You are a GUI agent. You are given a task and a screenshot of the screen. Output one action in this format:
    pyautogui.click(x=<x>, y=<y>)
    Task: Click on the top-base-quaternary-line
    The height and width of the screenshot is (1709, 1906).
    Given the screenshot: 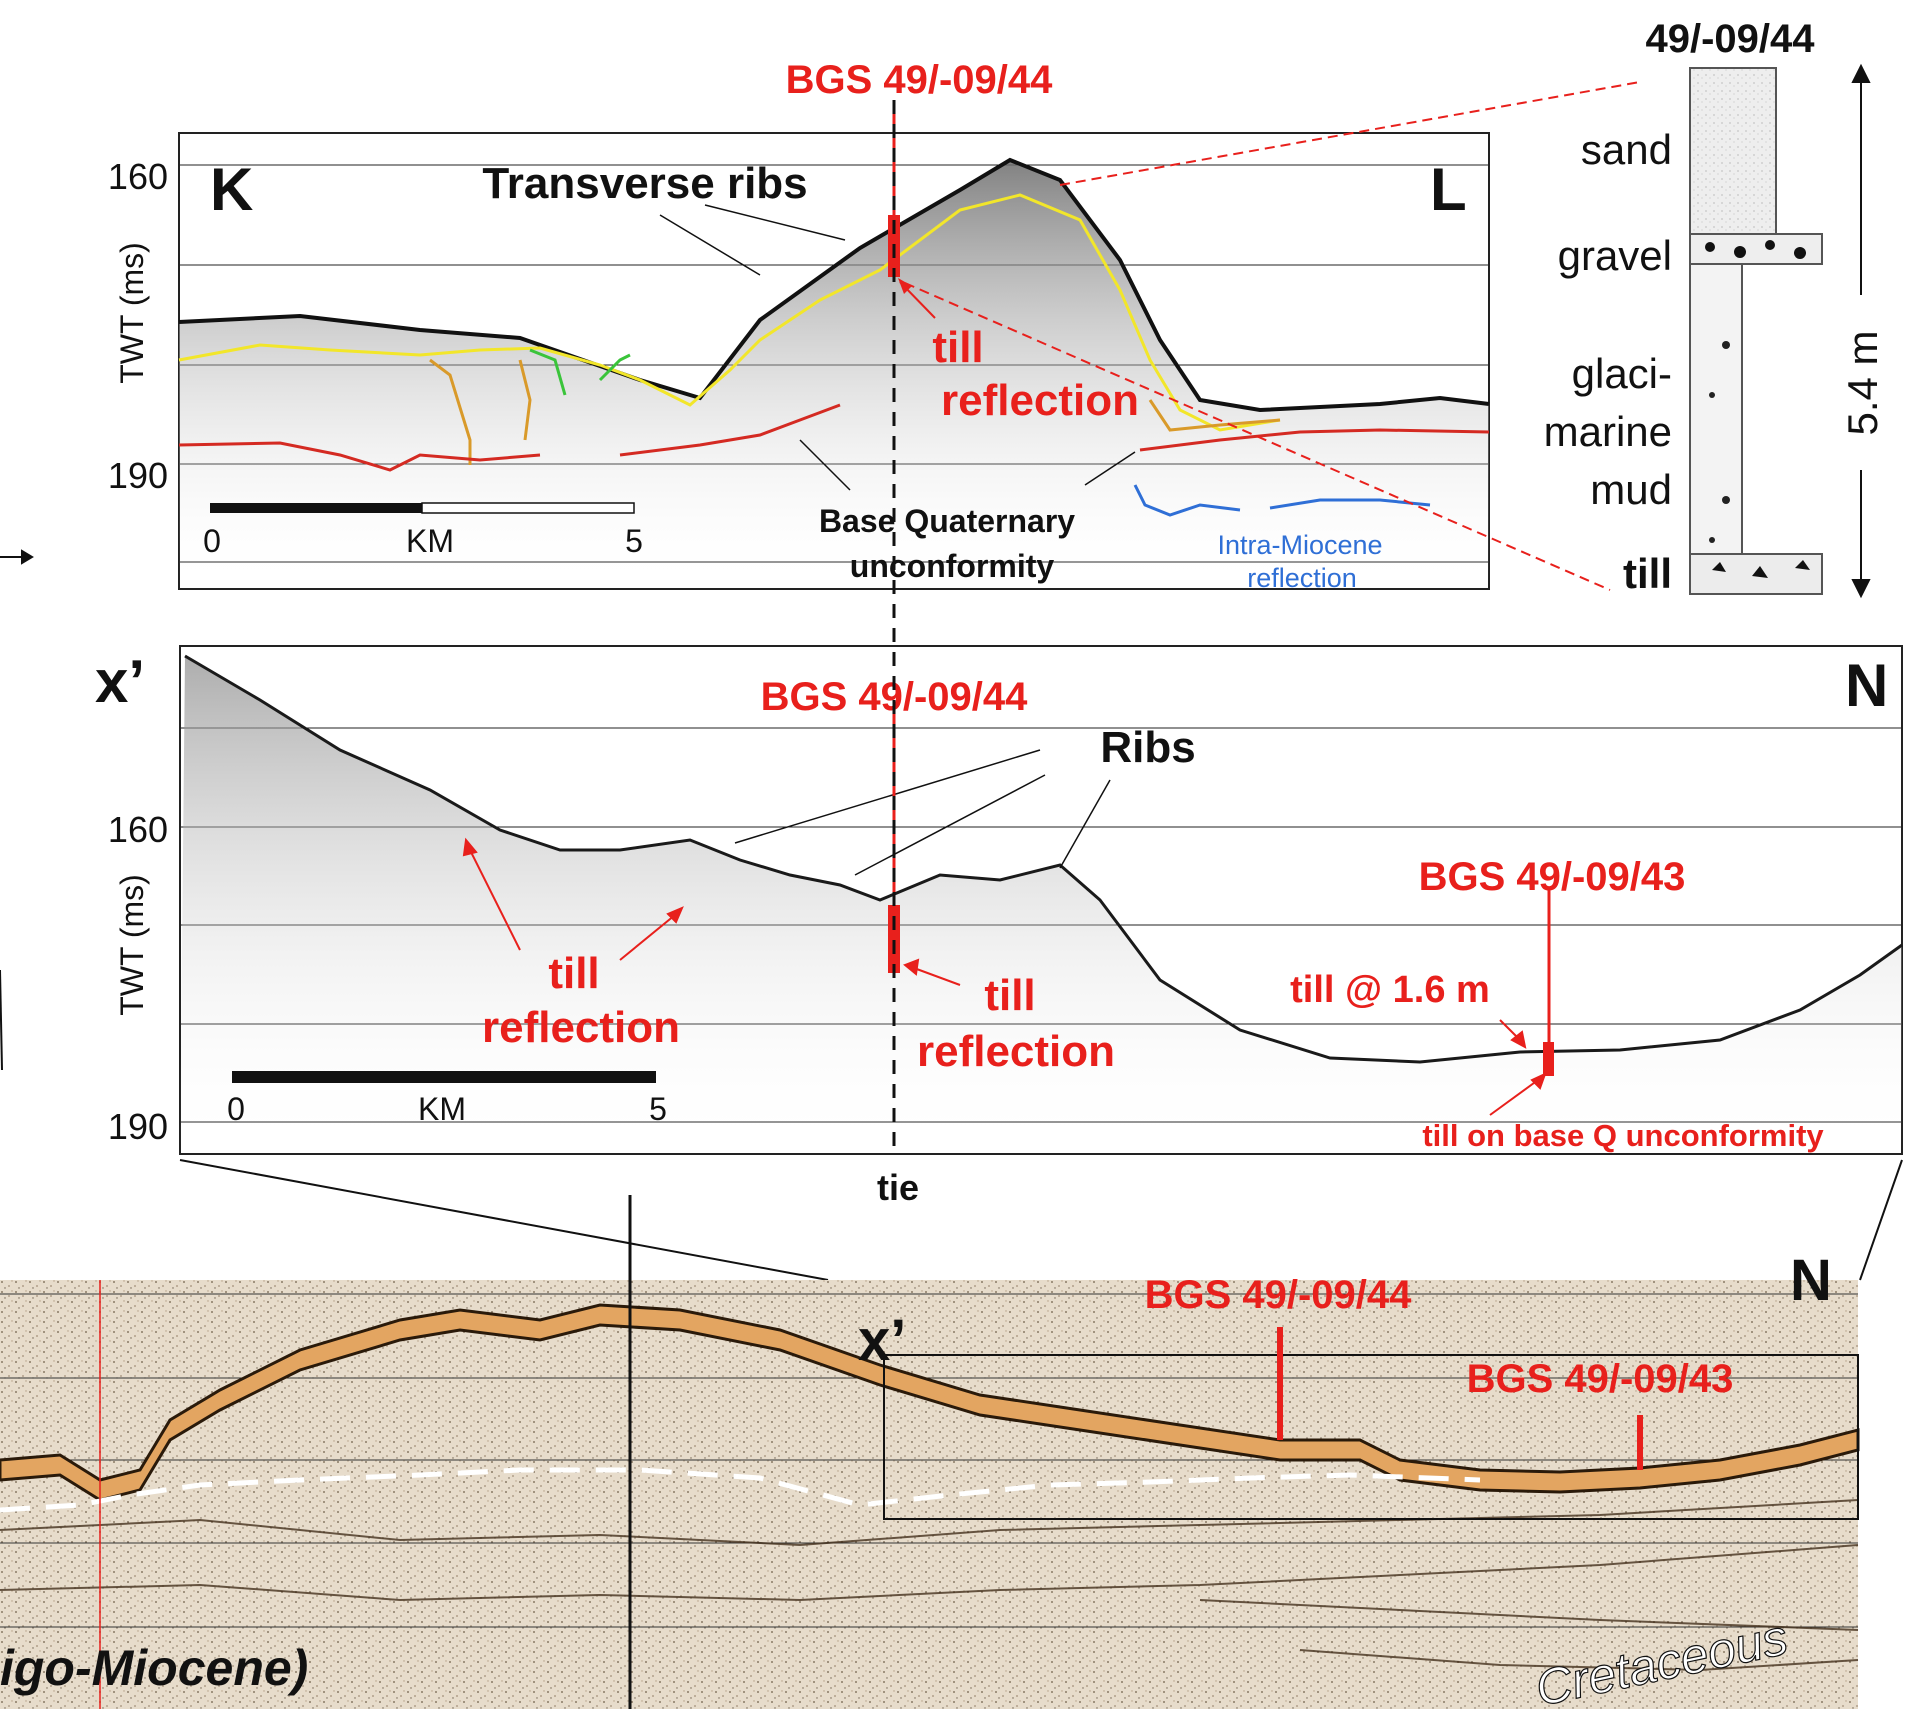 What is the action you would take?
    pyautogui.click(x=834, y=437)
    